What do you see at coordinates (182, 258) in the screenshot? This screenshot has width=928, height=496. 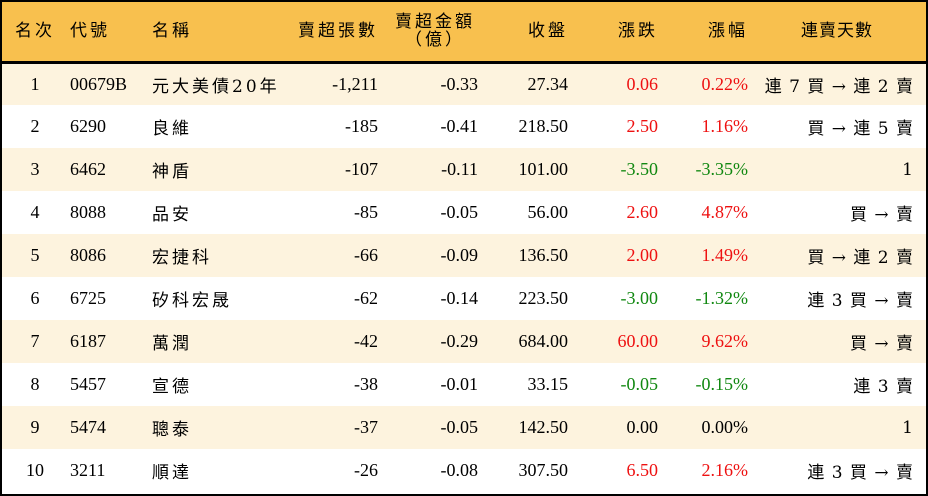 I see `cell-name: 宏捷科` at bounding box center [182, 258].